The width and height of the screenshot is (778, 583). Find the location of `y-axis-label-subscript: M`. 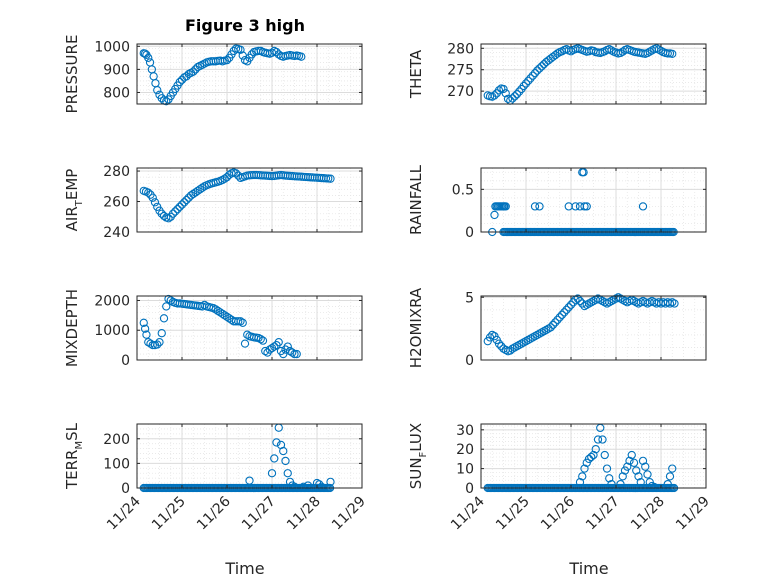

y-axis-label-subscript: M is located at coordinates (79, 445).